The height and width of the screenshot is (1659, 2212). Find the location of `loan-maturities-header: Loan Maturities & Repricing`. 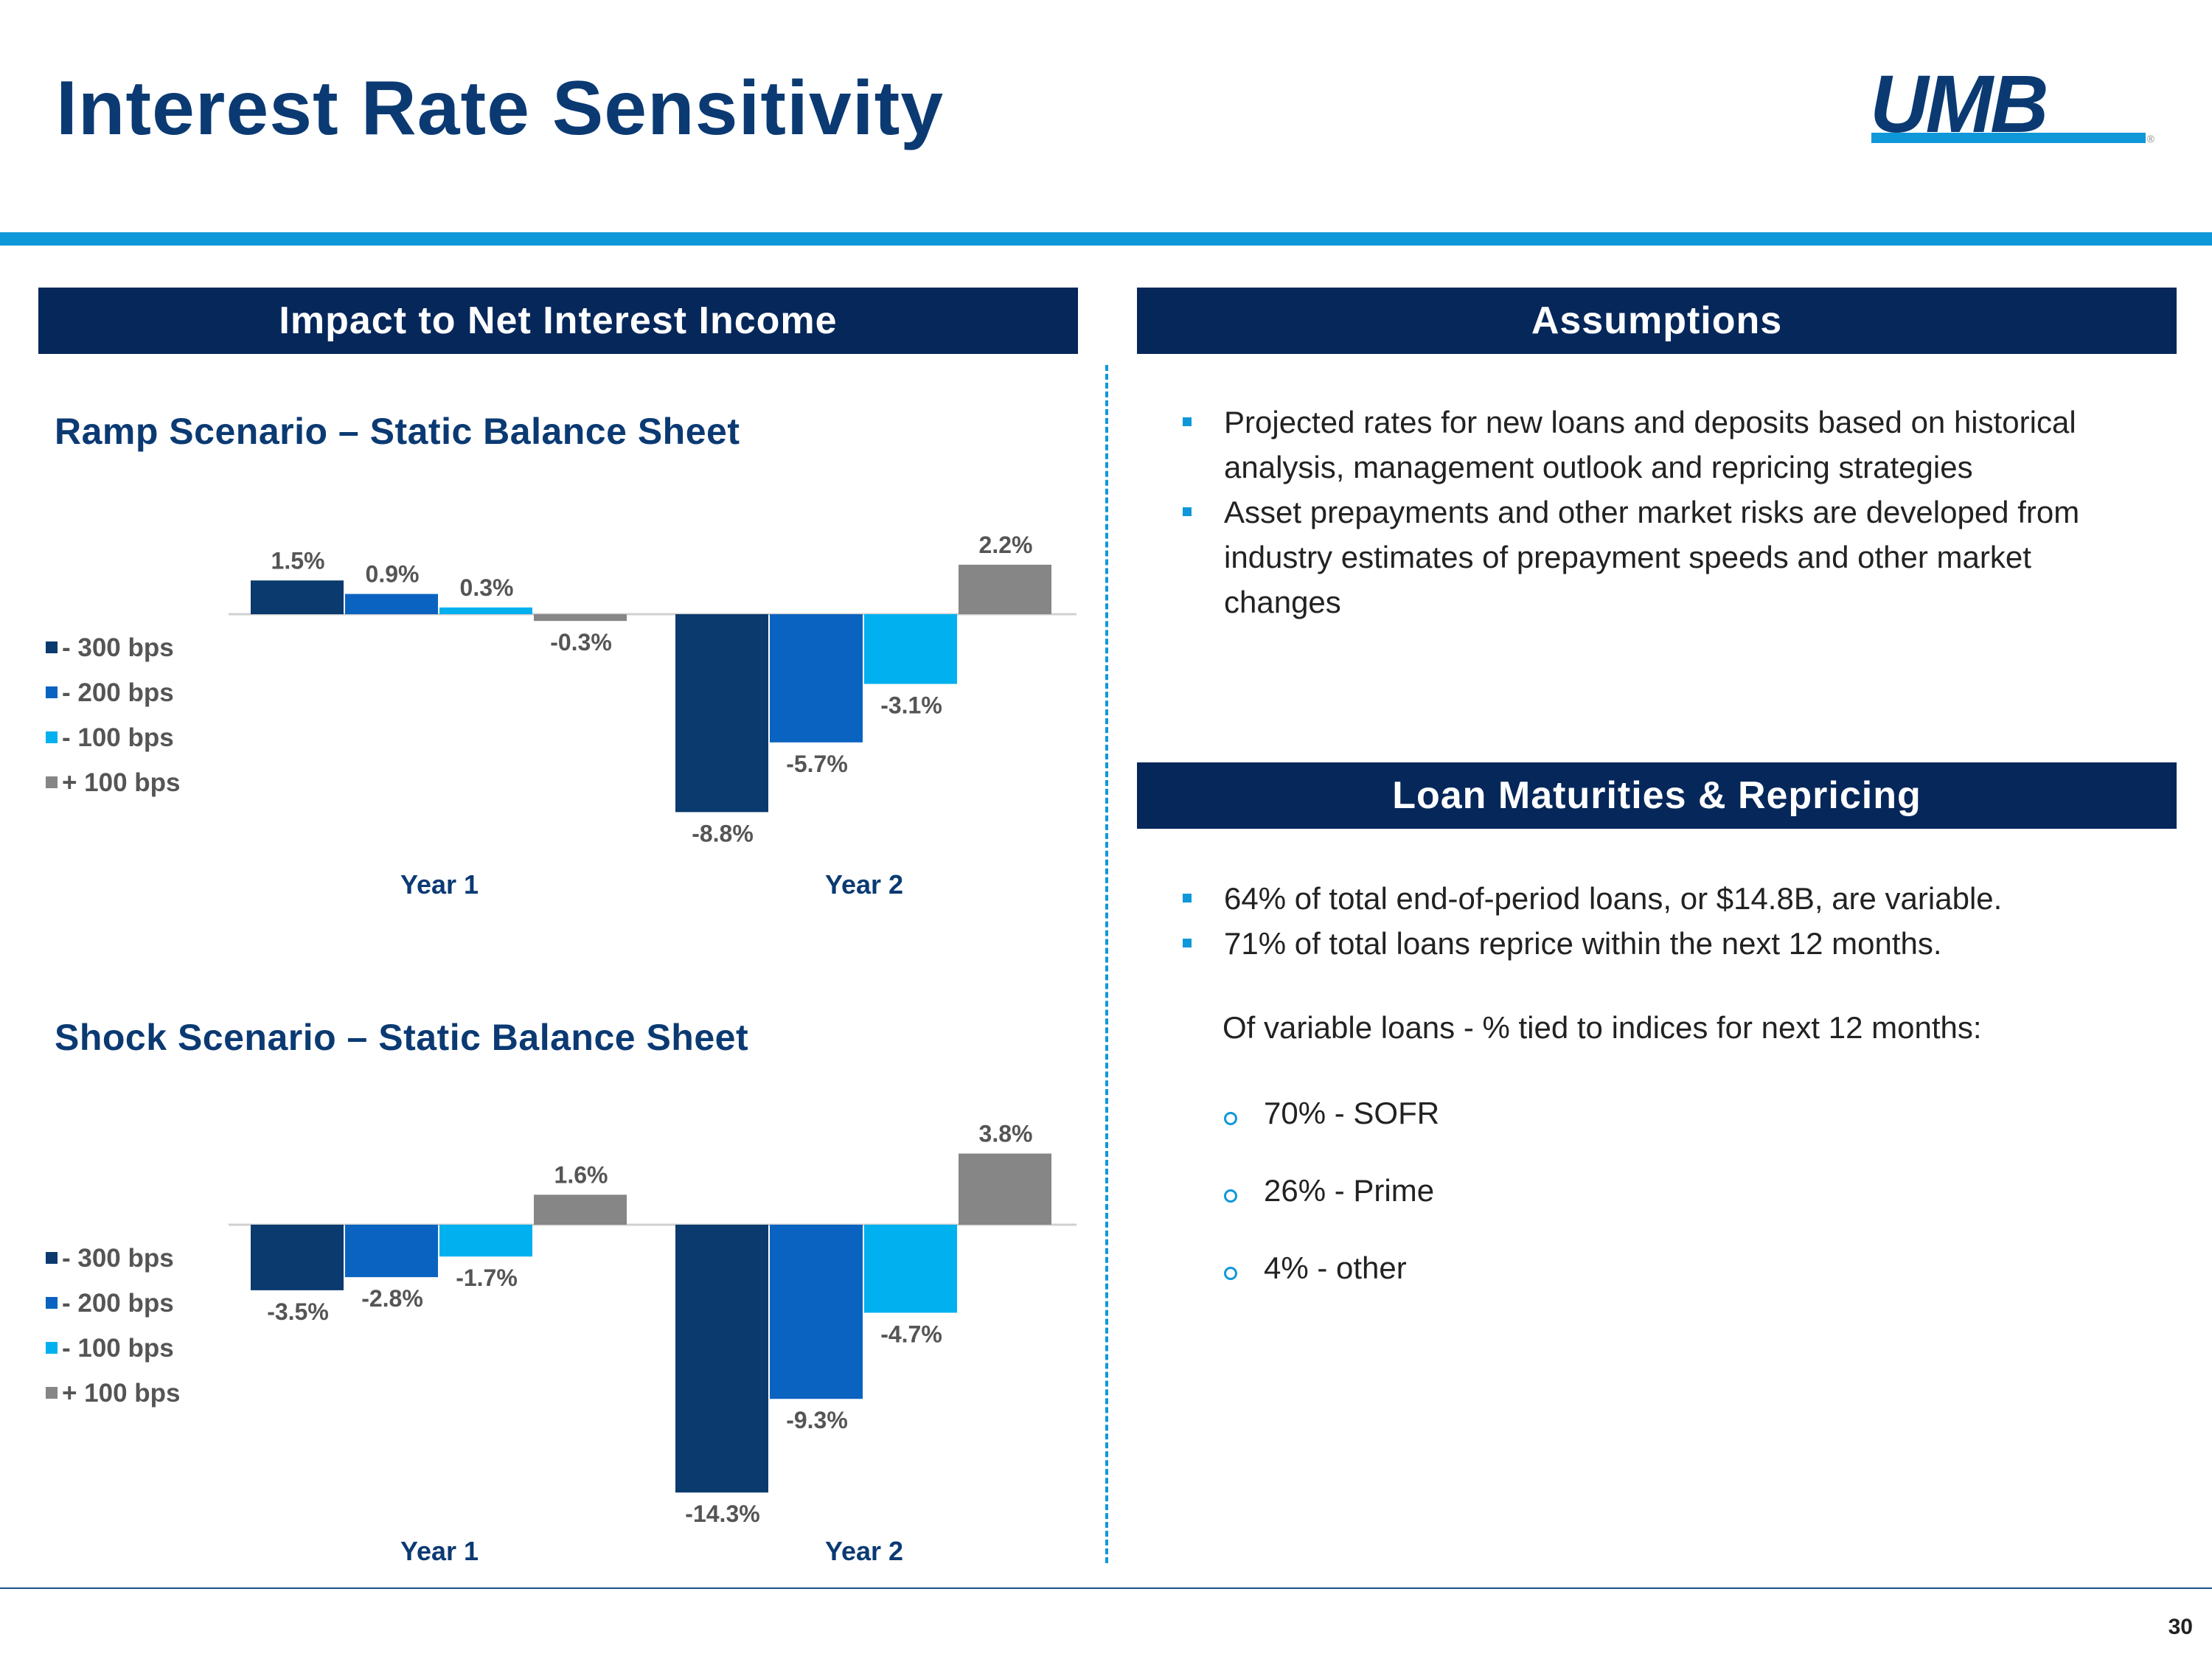

loan-maturities-header: Loan Maturities & Repricing is located at coordinates (1657, 795).